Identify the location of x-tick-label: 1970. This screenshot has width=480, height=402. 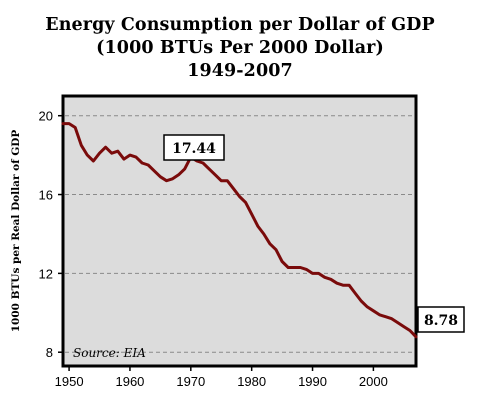
(190, 381).